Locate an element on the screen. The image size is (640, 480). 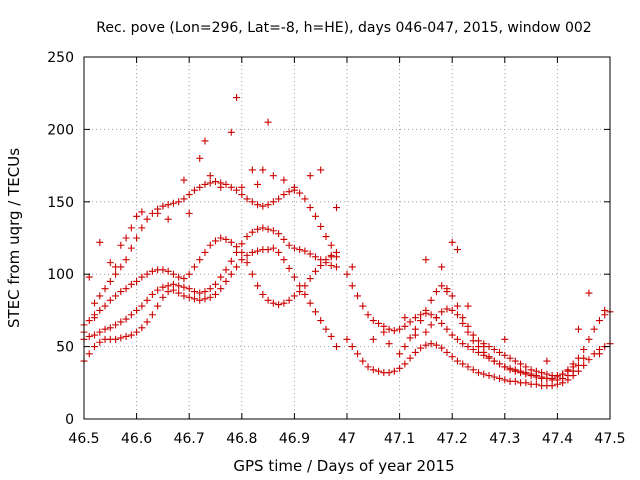
x-tick-label: 47.4 is located at coordinates (557, 439).